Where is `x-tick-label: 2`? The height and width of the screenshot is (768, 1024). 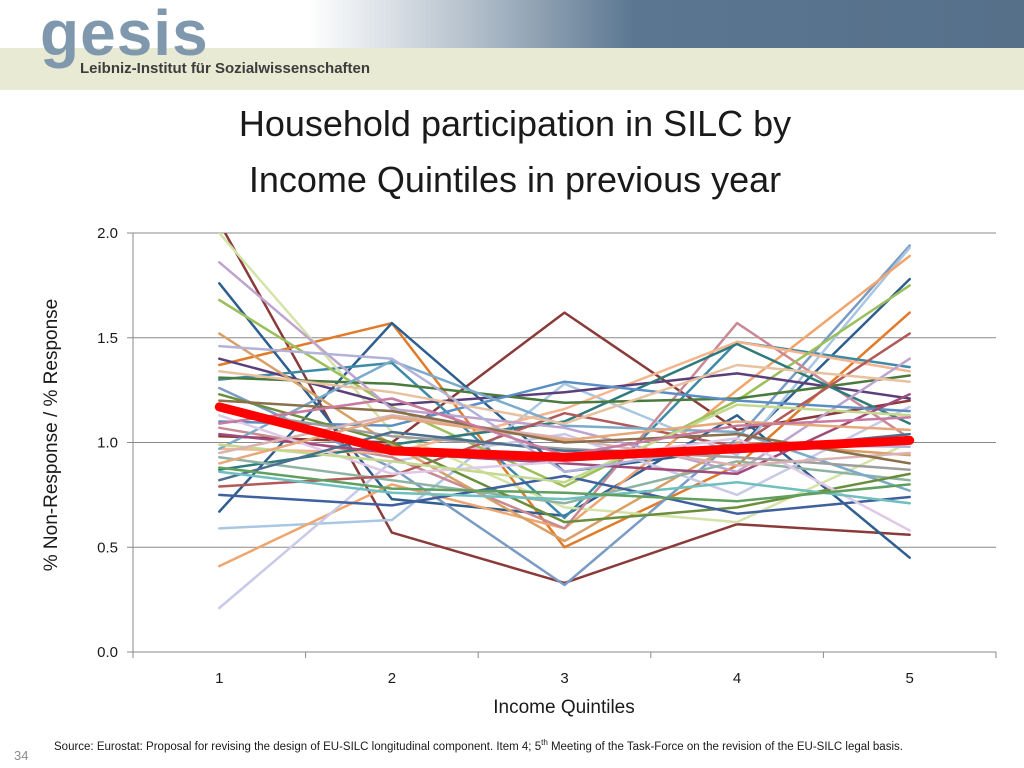 x-tick-label: 2 is located at coordinates (392, 678).